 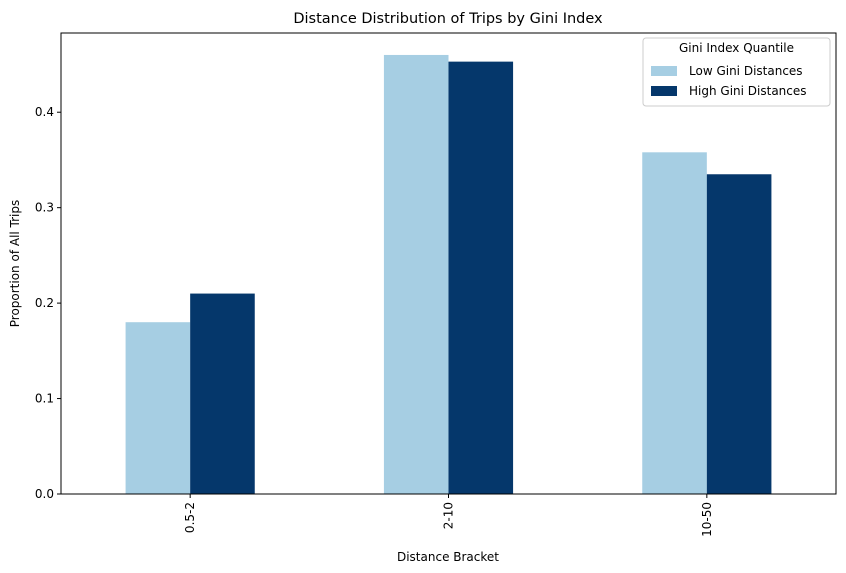 What do you see at coordinates (222, 393) in the screenshot?
I see `bar-high-gini-0.5-2` at bounding box center [222, 393].